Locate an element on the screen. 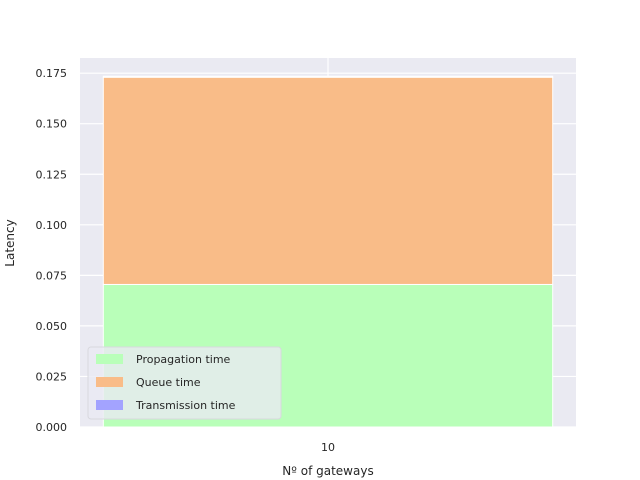 The width and height of the screenshot is (640, 480). y-tick-label: 0.000 is located at coordinates (52, 427).